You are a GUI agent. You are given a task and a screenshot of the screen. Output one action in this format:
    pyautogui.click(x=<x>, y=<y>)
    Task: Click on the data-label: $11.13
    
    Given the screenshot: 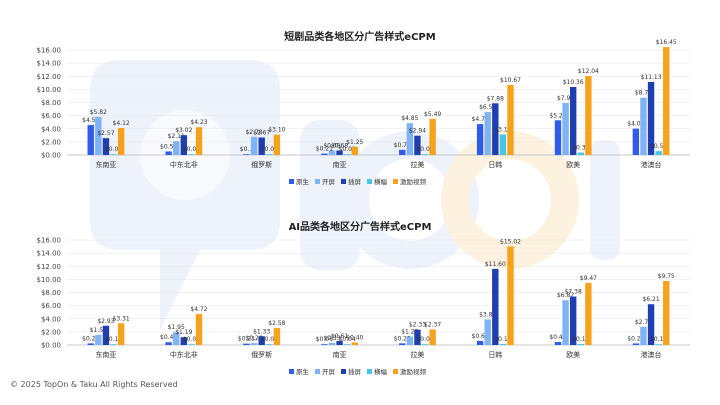 What is the action you would take?
    pyautogui.click(x=651, y=77)
    